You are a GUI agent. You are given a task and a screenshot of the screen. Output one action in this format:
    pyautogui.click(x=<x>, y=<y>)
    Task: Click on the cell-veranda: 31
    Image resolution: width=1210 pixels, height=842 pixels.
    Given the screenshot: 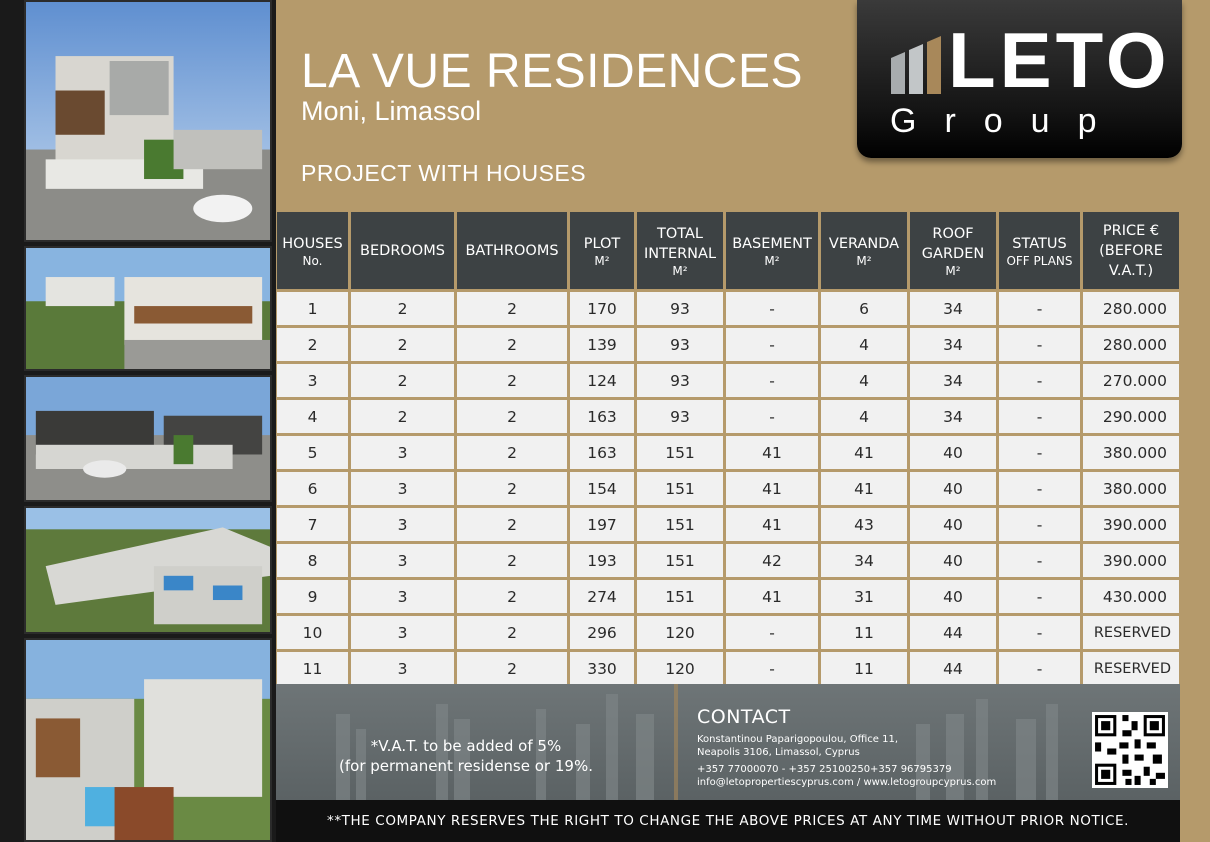 What is the action you would take?
    pyautogui.click(x=864, y=596)
    